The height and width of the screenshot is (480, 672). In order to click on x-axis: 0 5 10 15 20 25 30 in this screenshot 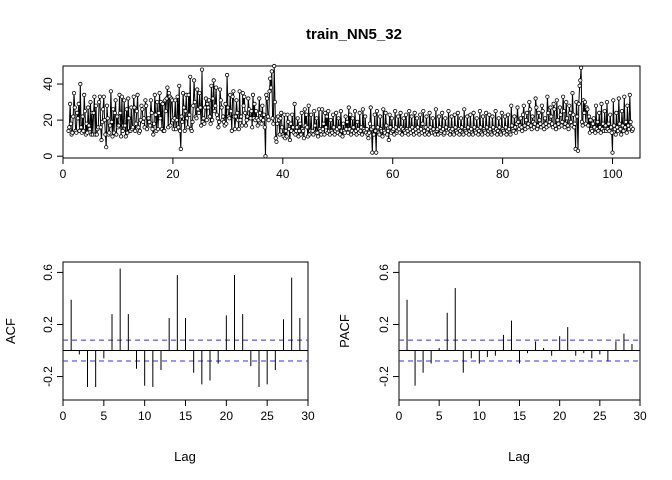, I will do `click(187, 411)`.